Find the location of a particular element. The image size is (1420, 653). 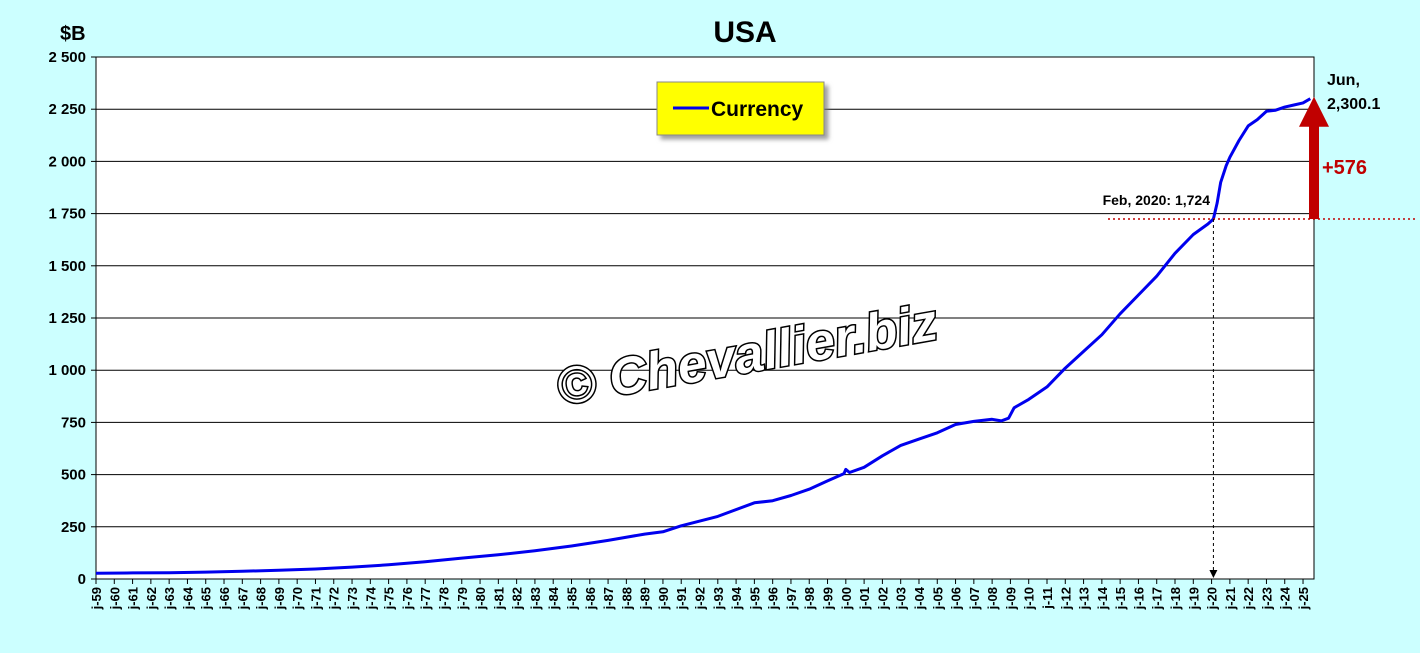

x-tick-label: j-95 is located at coordinates (754, 598).